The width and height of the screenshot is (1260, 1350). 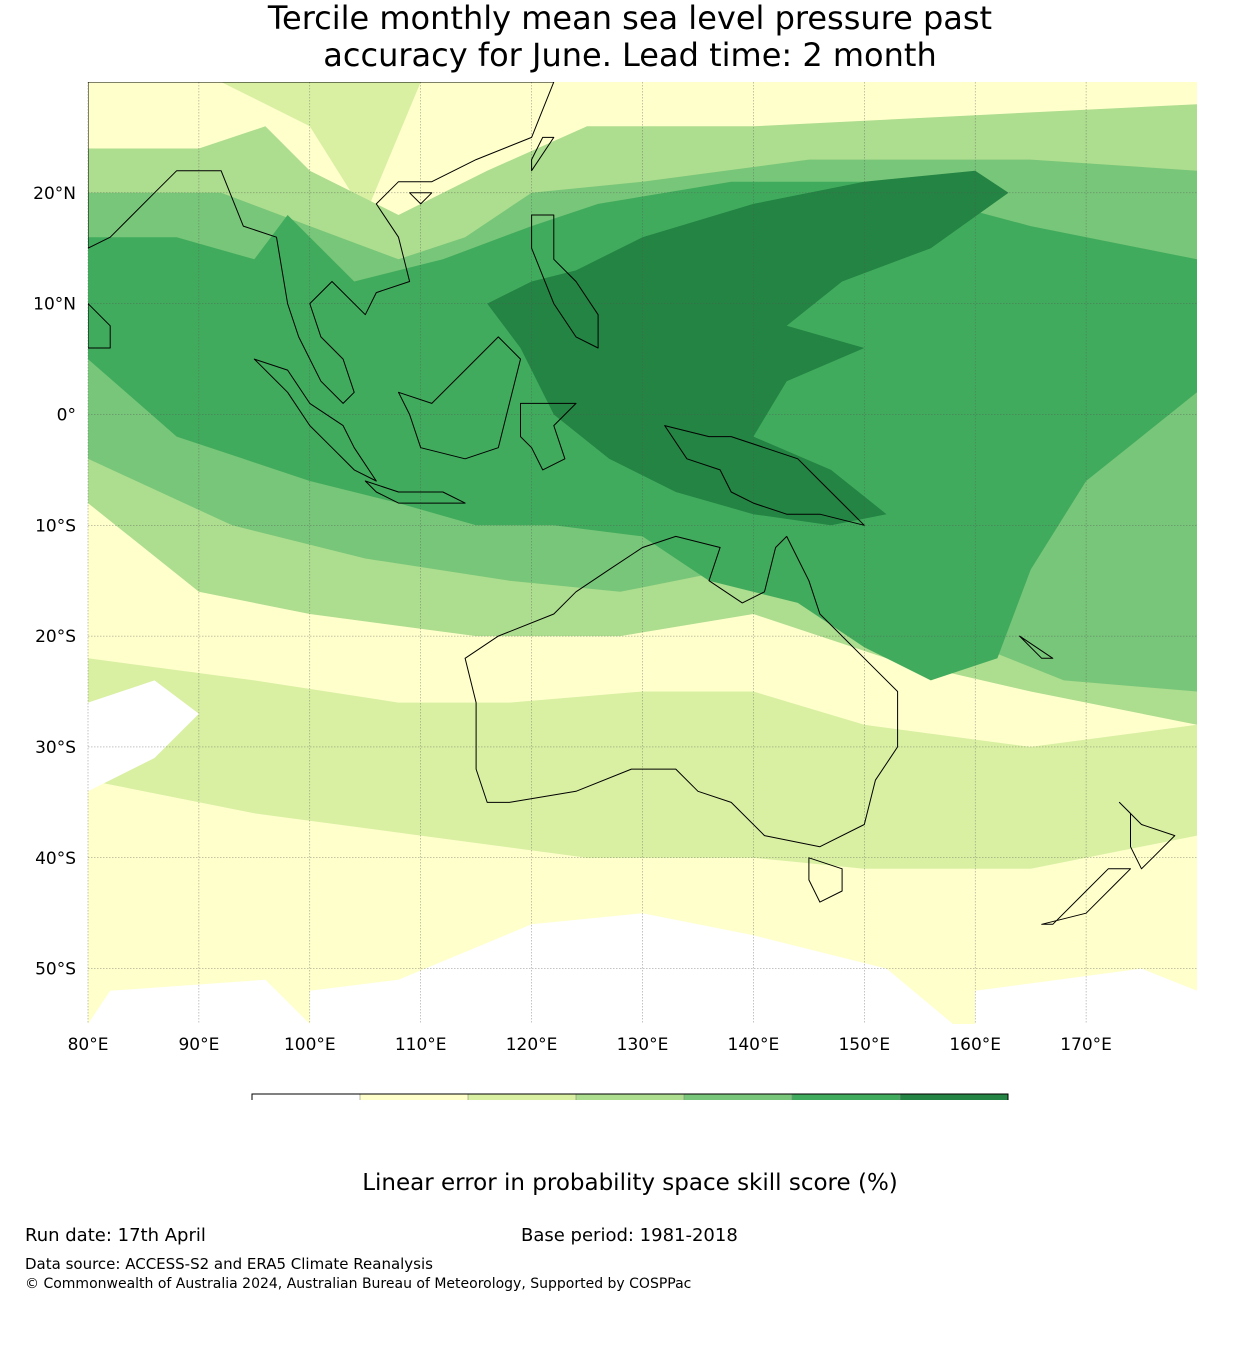 What do you see at coordinates (55, 970) in the screenshot?
I see `lat-tick-label: 50°S` at bounding box center [55, 970].